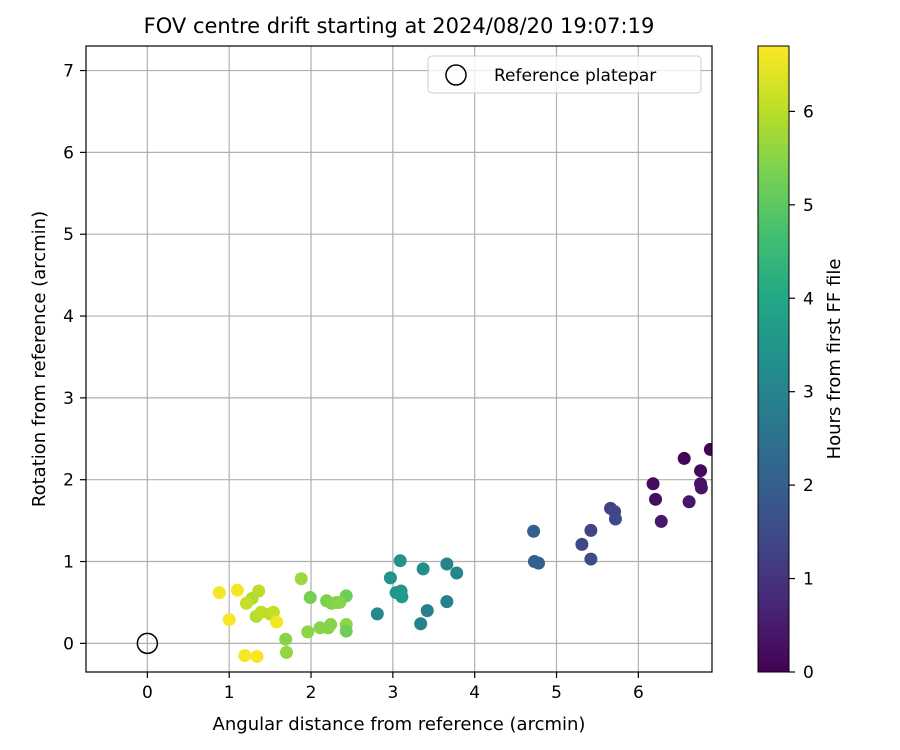 The image size is (900, 750). What do you see at coordinates (456, 75) in the screenshot?
I see `legend-marker` at bounding box center [456, 75].